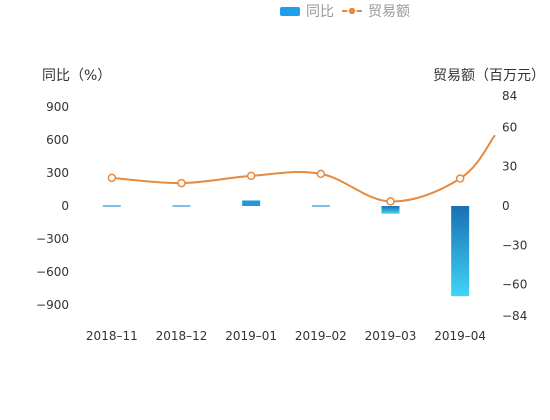 The height and width of the screenshot is (420, 550). I want to click on x-tick-label: 2019–02, so click(321, 336).